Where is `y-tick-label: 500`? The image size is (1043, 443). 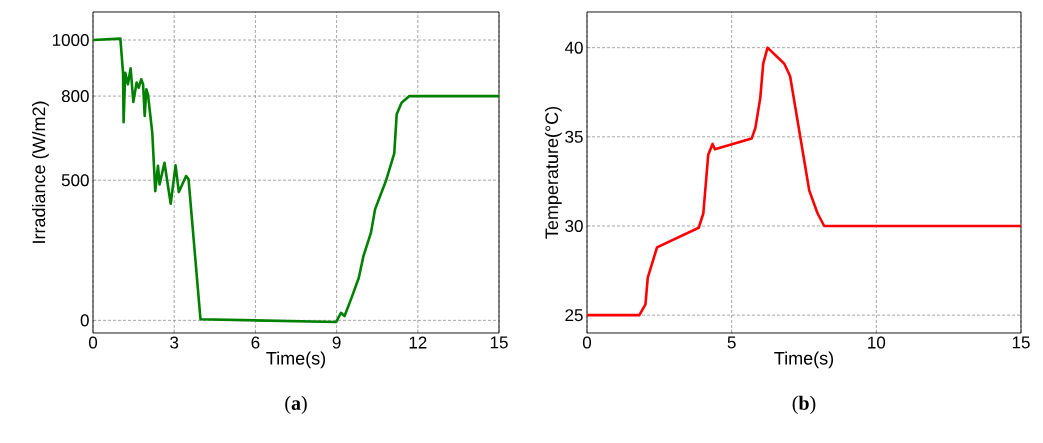
y-tick-label: 500 is located at coordinates (75, 180).